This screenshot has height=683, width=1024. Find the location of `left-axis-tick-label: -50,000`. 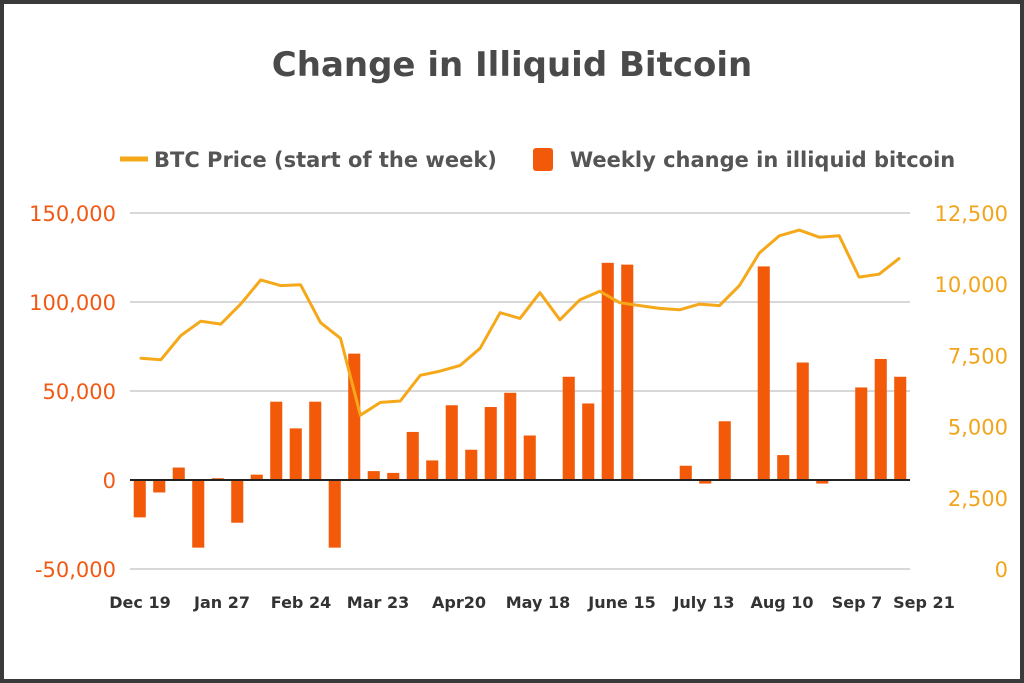

left-axis-tick-label: -50,000 is located at coordinates (75, 570).